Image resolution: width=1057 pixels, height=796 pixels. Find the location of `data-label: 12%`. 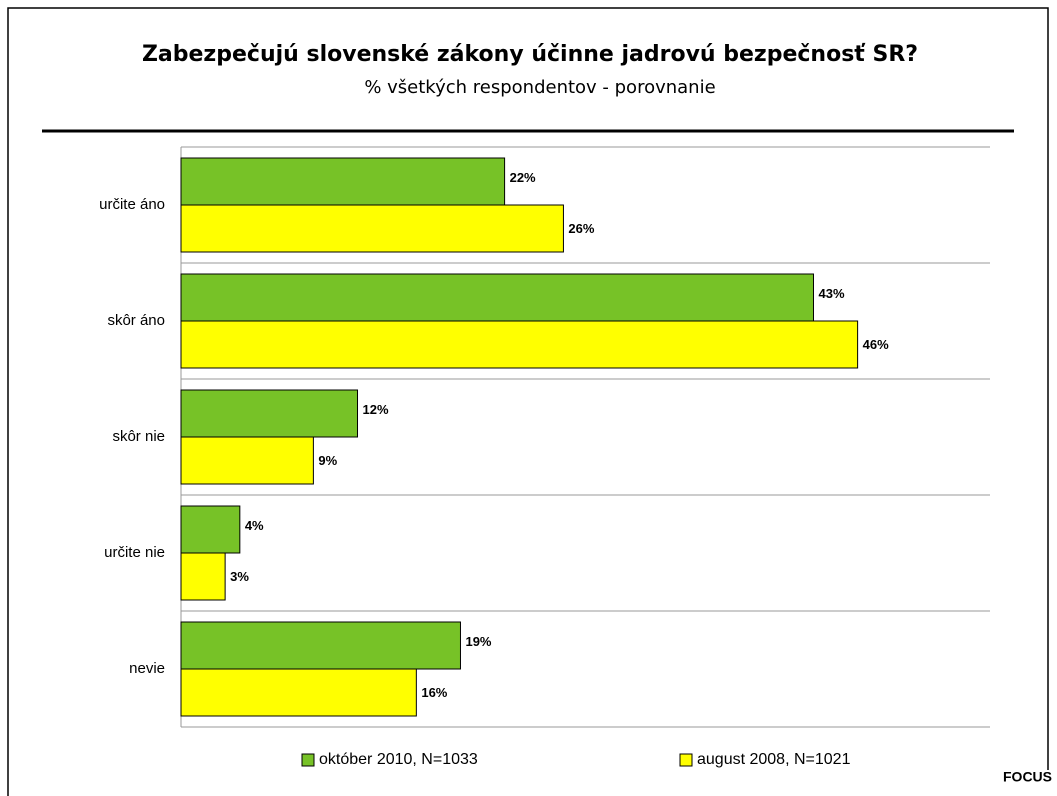

data-label: 12% is located at coordinates (376, 409).